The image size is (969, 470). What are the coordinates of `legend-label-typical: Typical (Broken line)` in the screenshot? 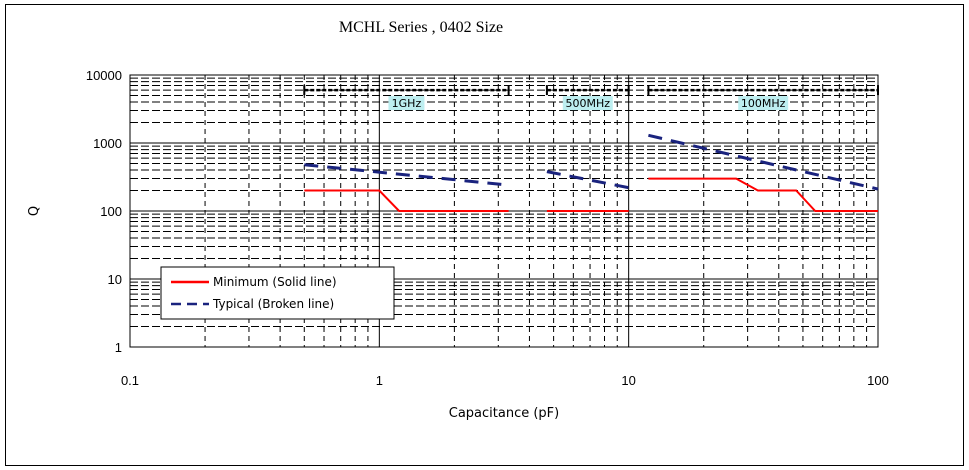 It's located at (273, 304).